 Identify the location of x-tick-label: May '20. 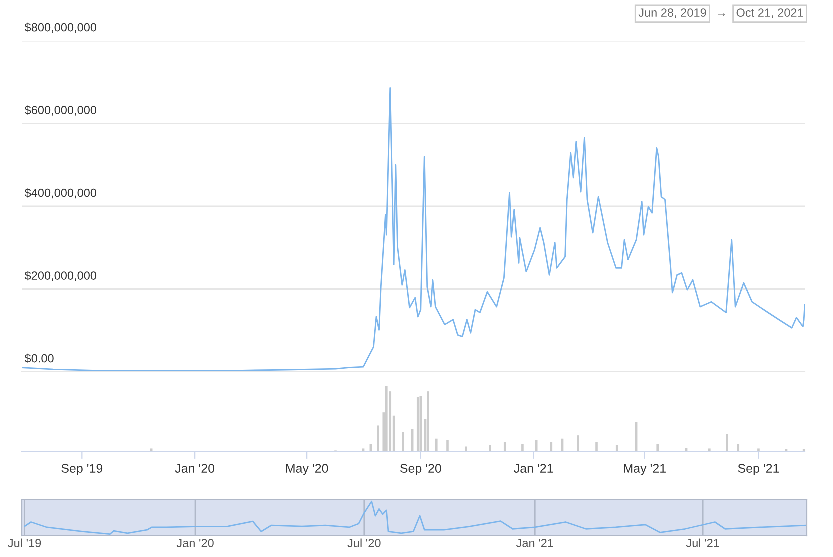
(307, 470).